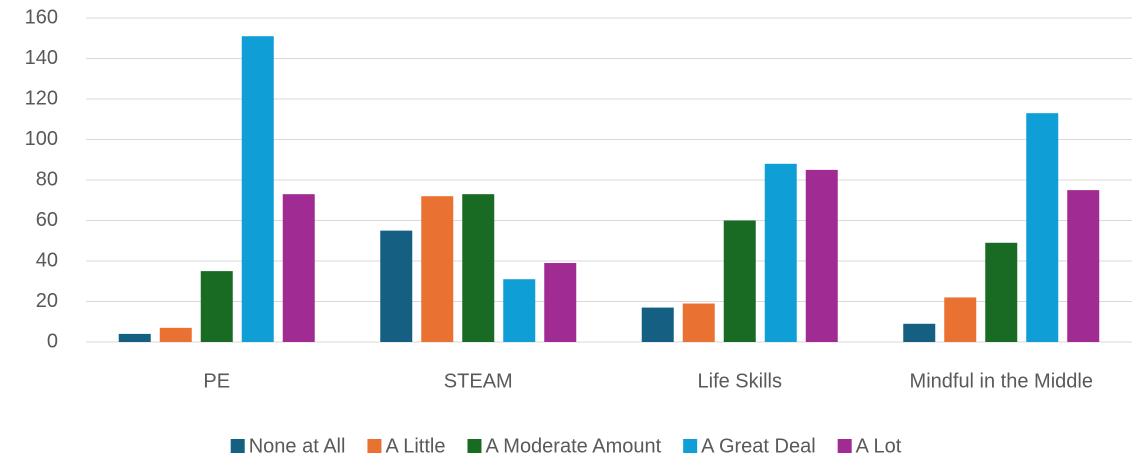  I want to click on x-tick-label: PE, so click(216, 381).